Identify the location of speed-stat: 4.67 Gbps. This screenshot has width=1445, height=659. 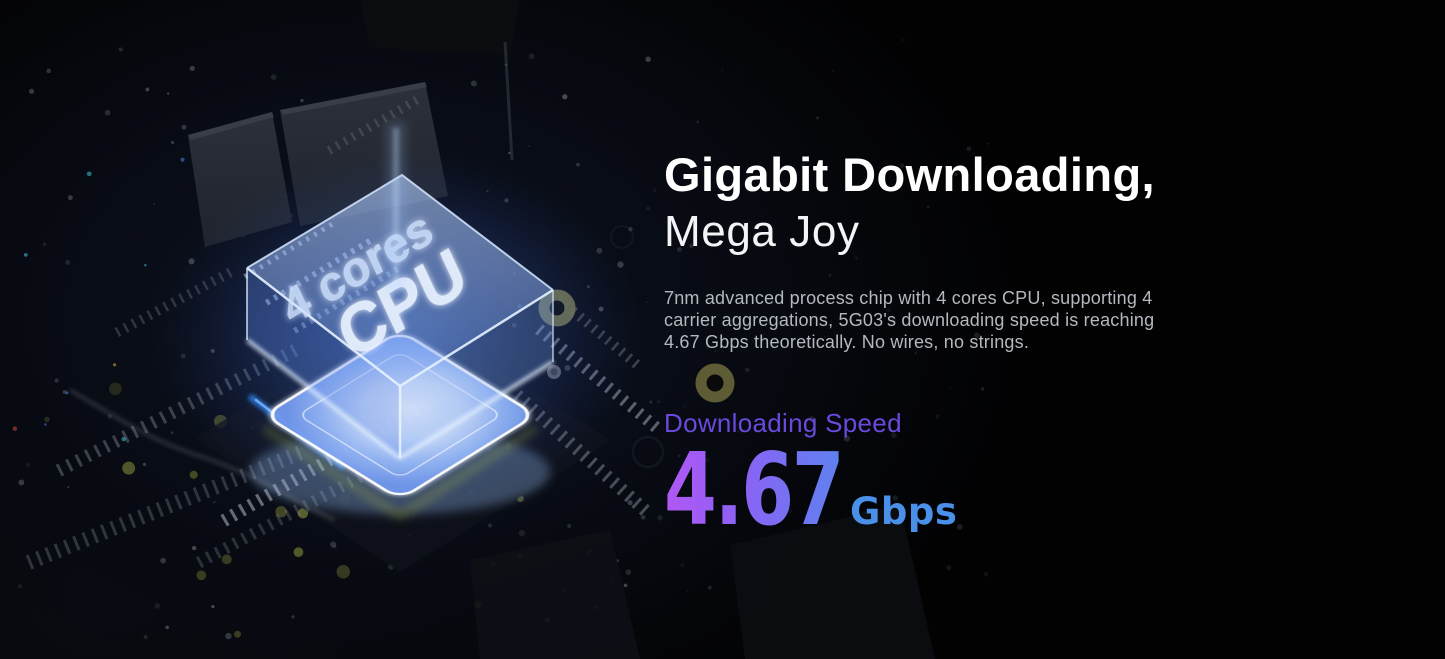
(926, 490).